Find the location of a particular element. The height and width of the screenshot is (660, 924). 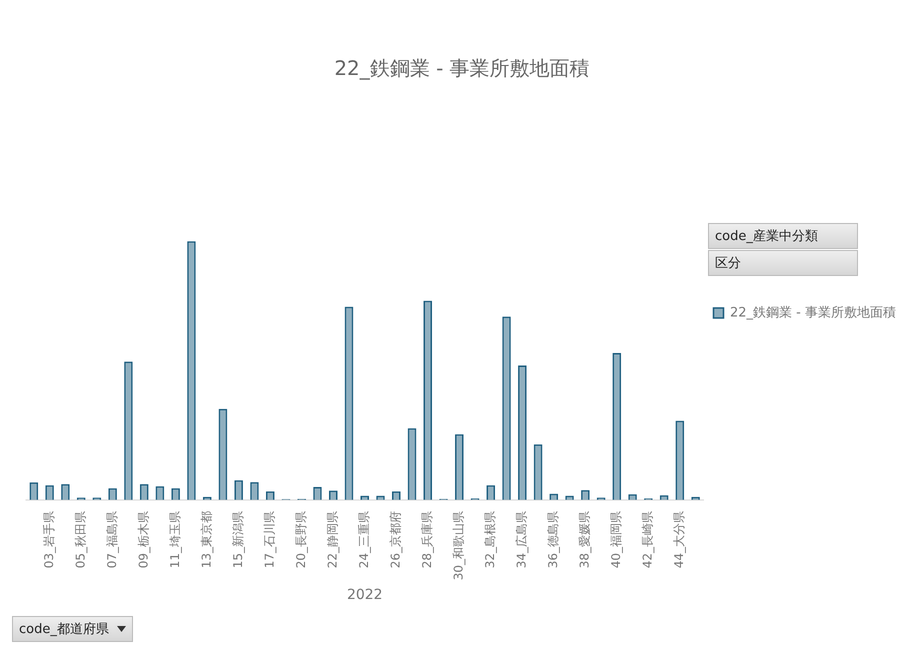

x-tick-label: 28_兵庫県 is located at coordinates (427, 539).